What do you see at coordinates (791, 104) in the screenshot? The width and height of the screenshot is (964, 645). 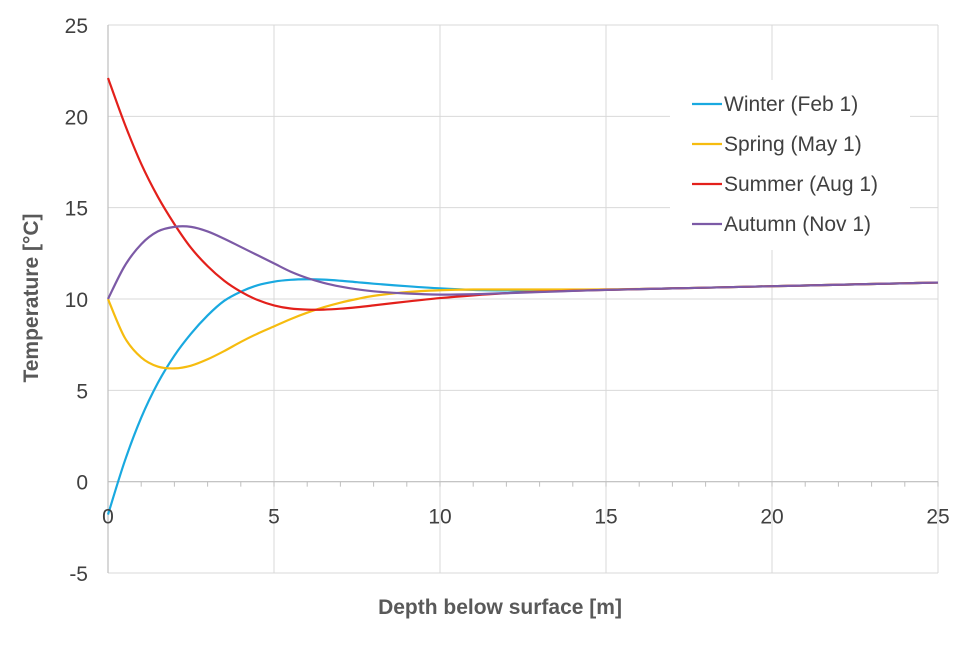 I see `legend-label: Winter (Feb 1)` at bounding box center [791, 104].